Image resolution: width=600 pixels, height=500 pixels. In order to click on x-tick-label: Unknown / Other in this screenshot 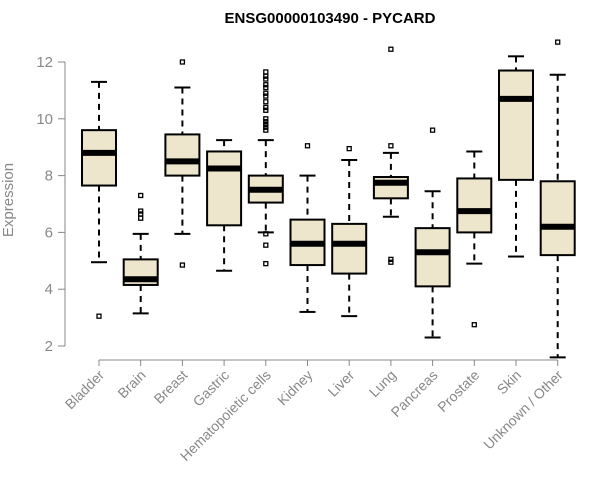, I will do `click(523, 410)`.